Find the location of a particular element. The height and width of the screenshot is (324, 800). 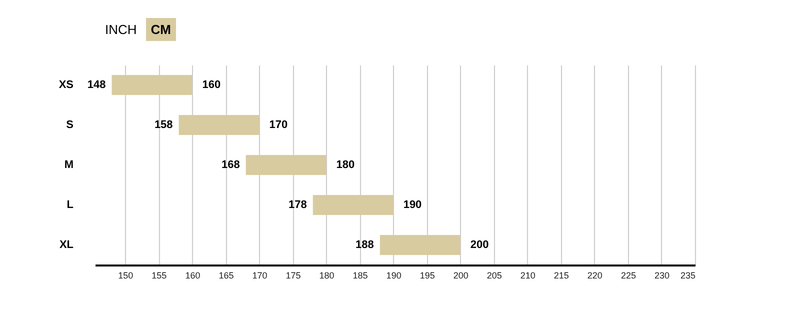

annotation: 168 is located at coordinates (230, 165).